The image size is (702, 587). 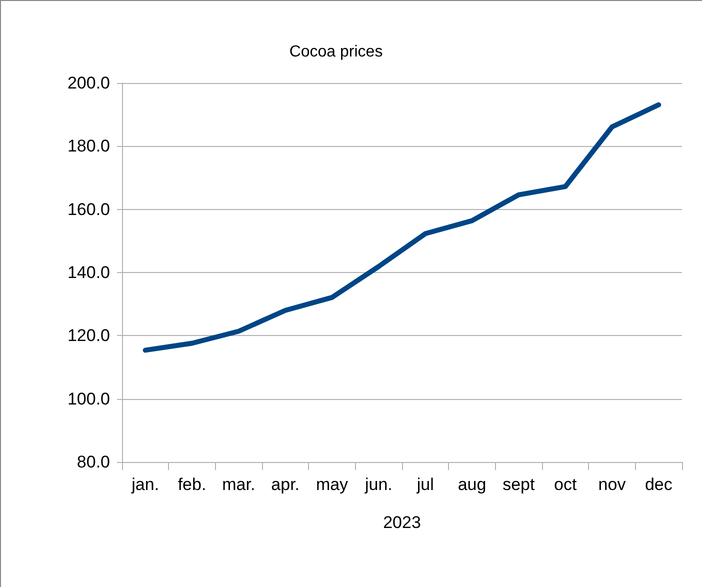 I want to click on y-tick-label: 160.0, so click(x=88, y=209).